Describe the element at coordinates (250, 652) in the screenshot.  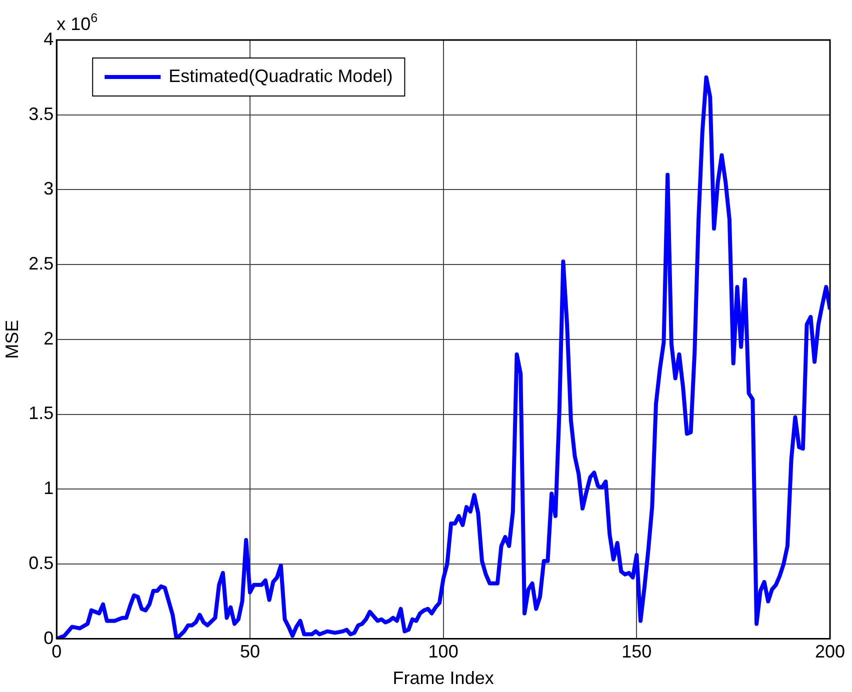
I see `x-tick-label: 50` at that location.